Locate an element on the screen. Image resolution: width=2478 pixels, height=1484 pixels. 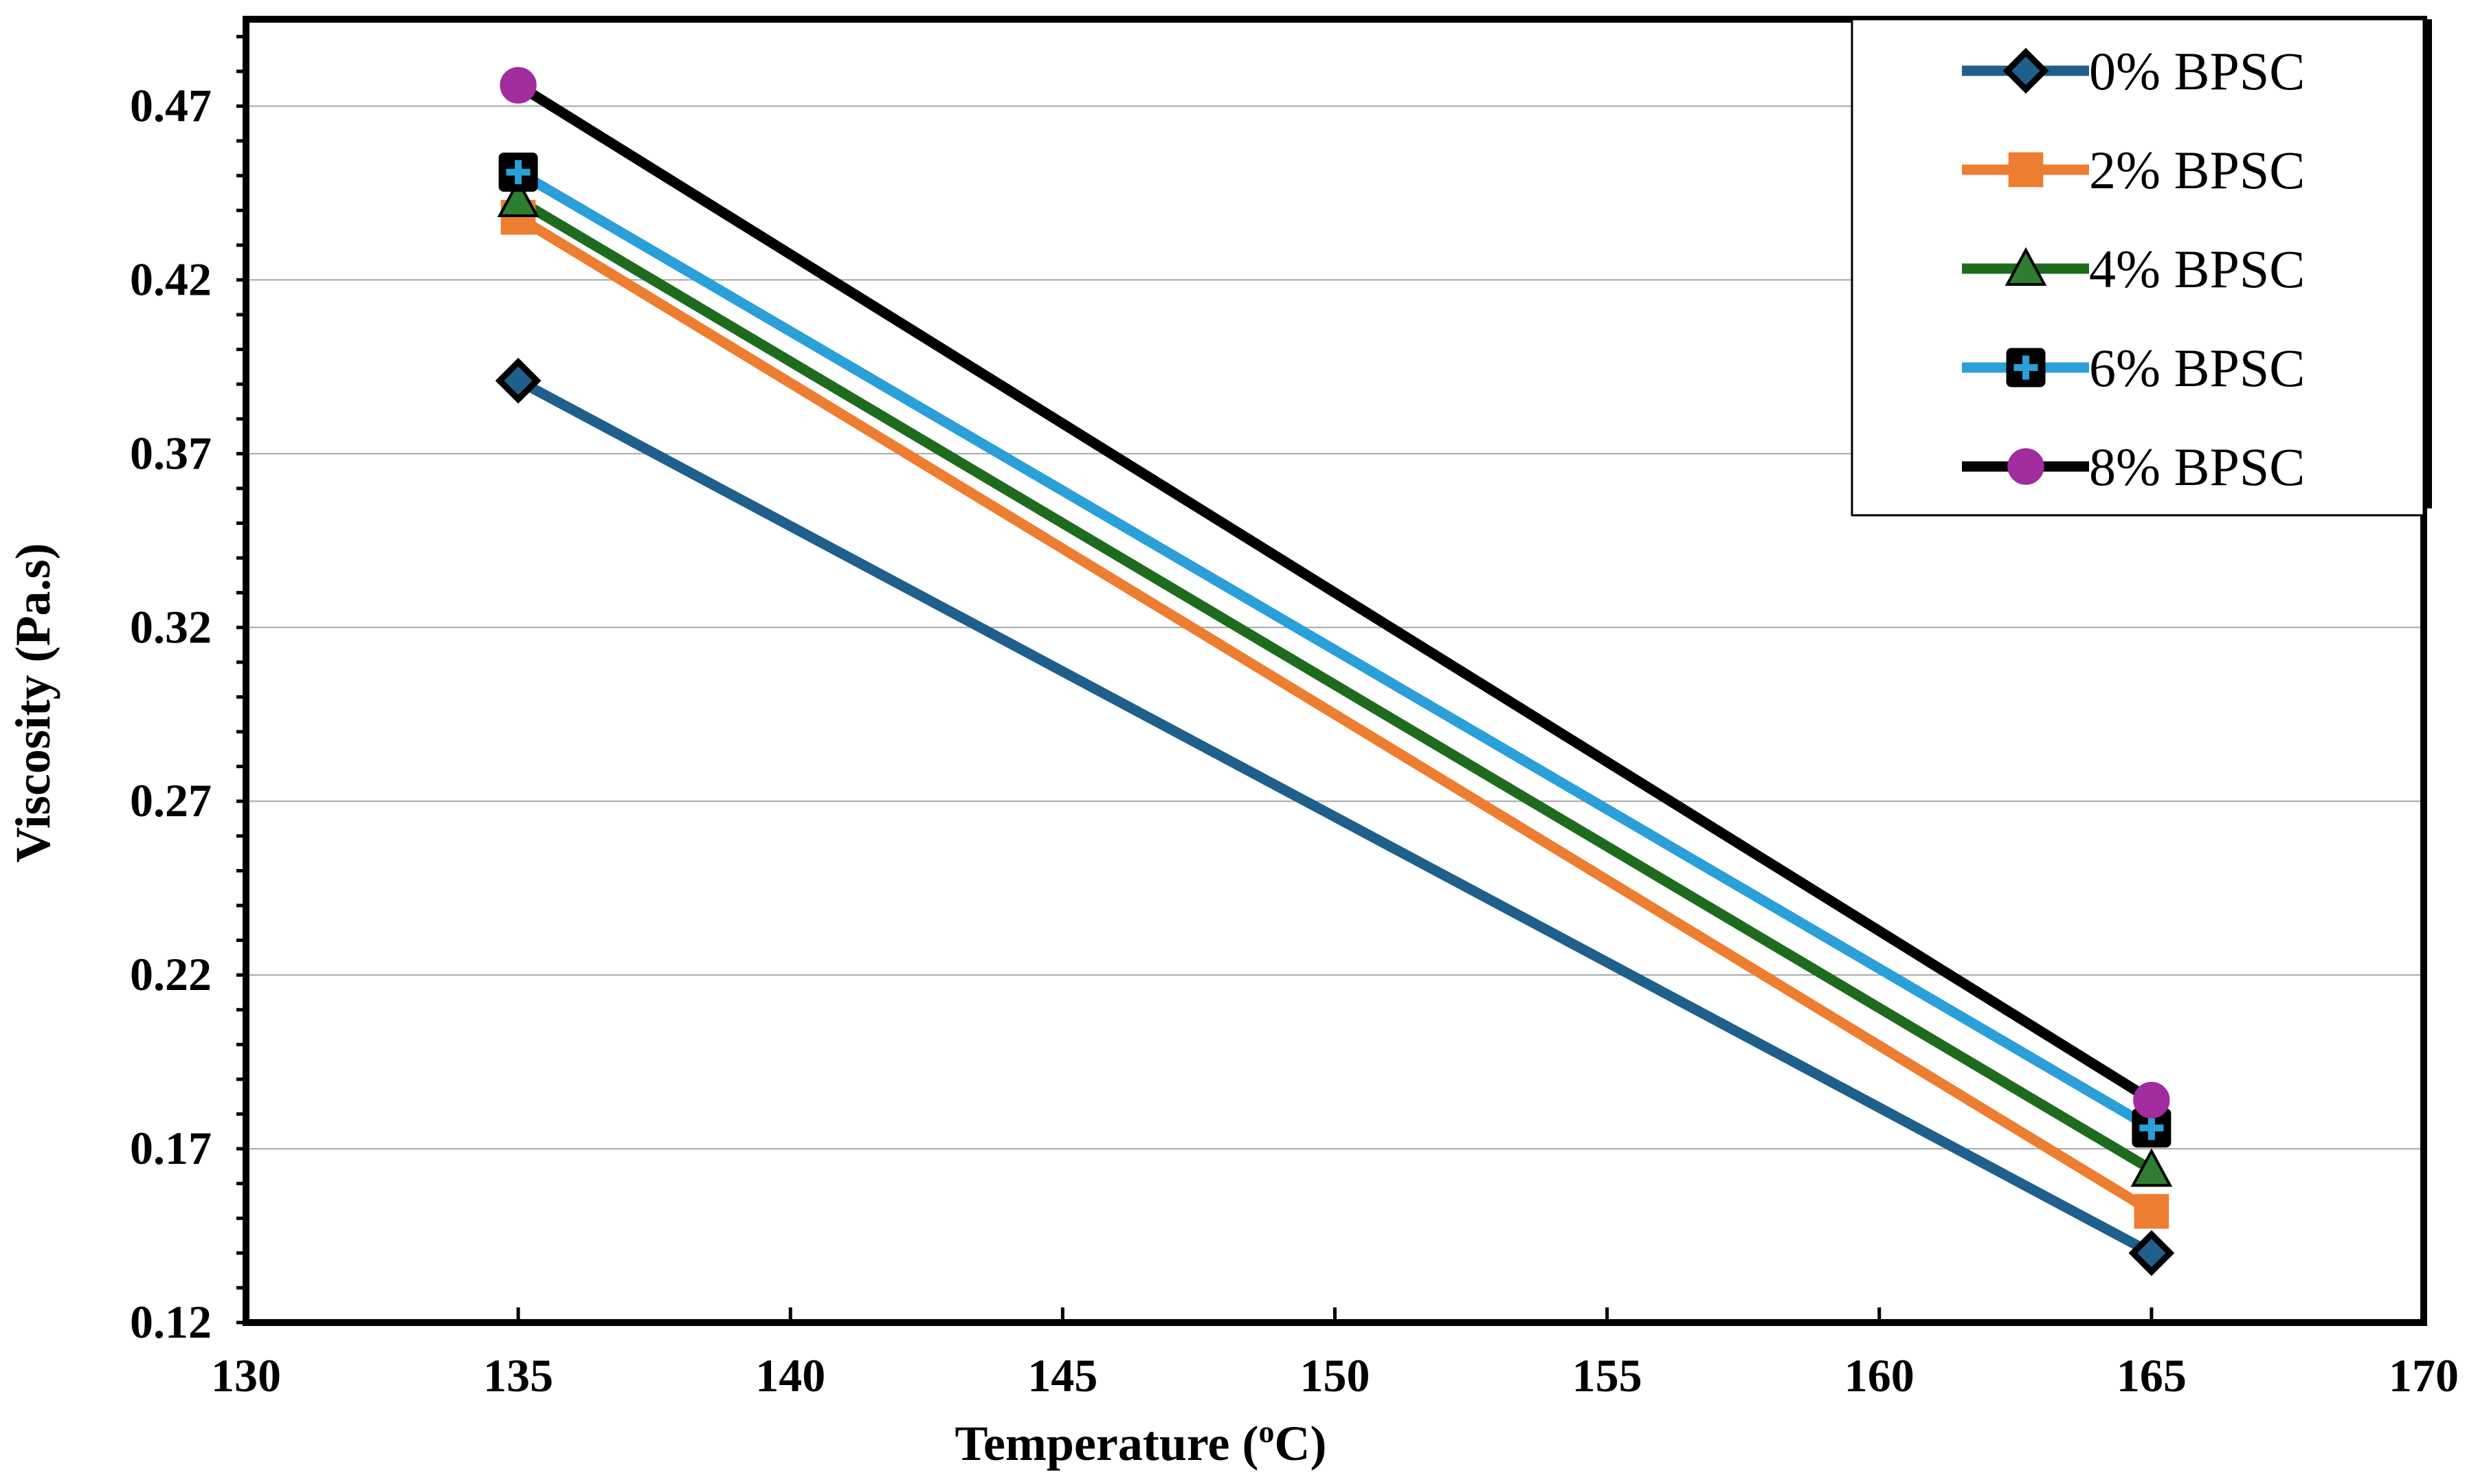
legend-box is located at coordinates (2138, 267).